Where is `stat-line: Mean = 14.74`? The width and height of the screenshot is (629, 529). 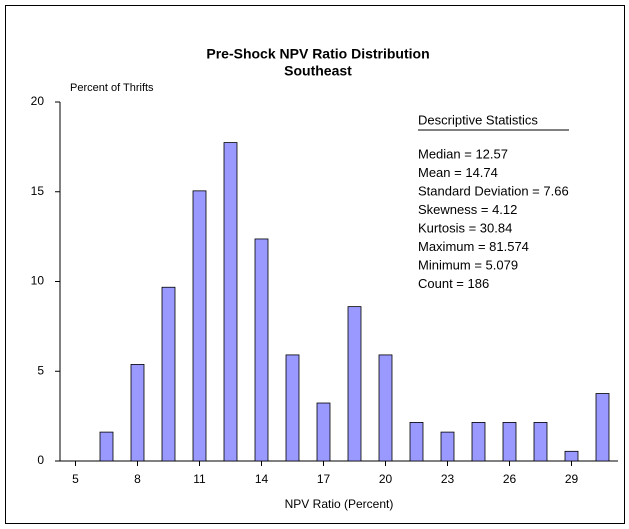
stat-line: Mean = 14.74 is located at coordinates (458, 172).